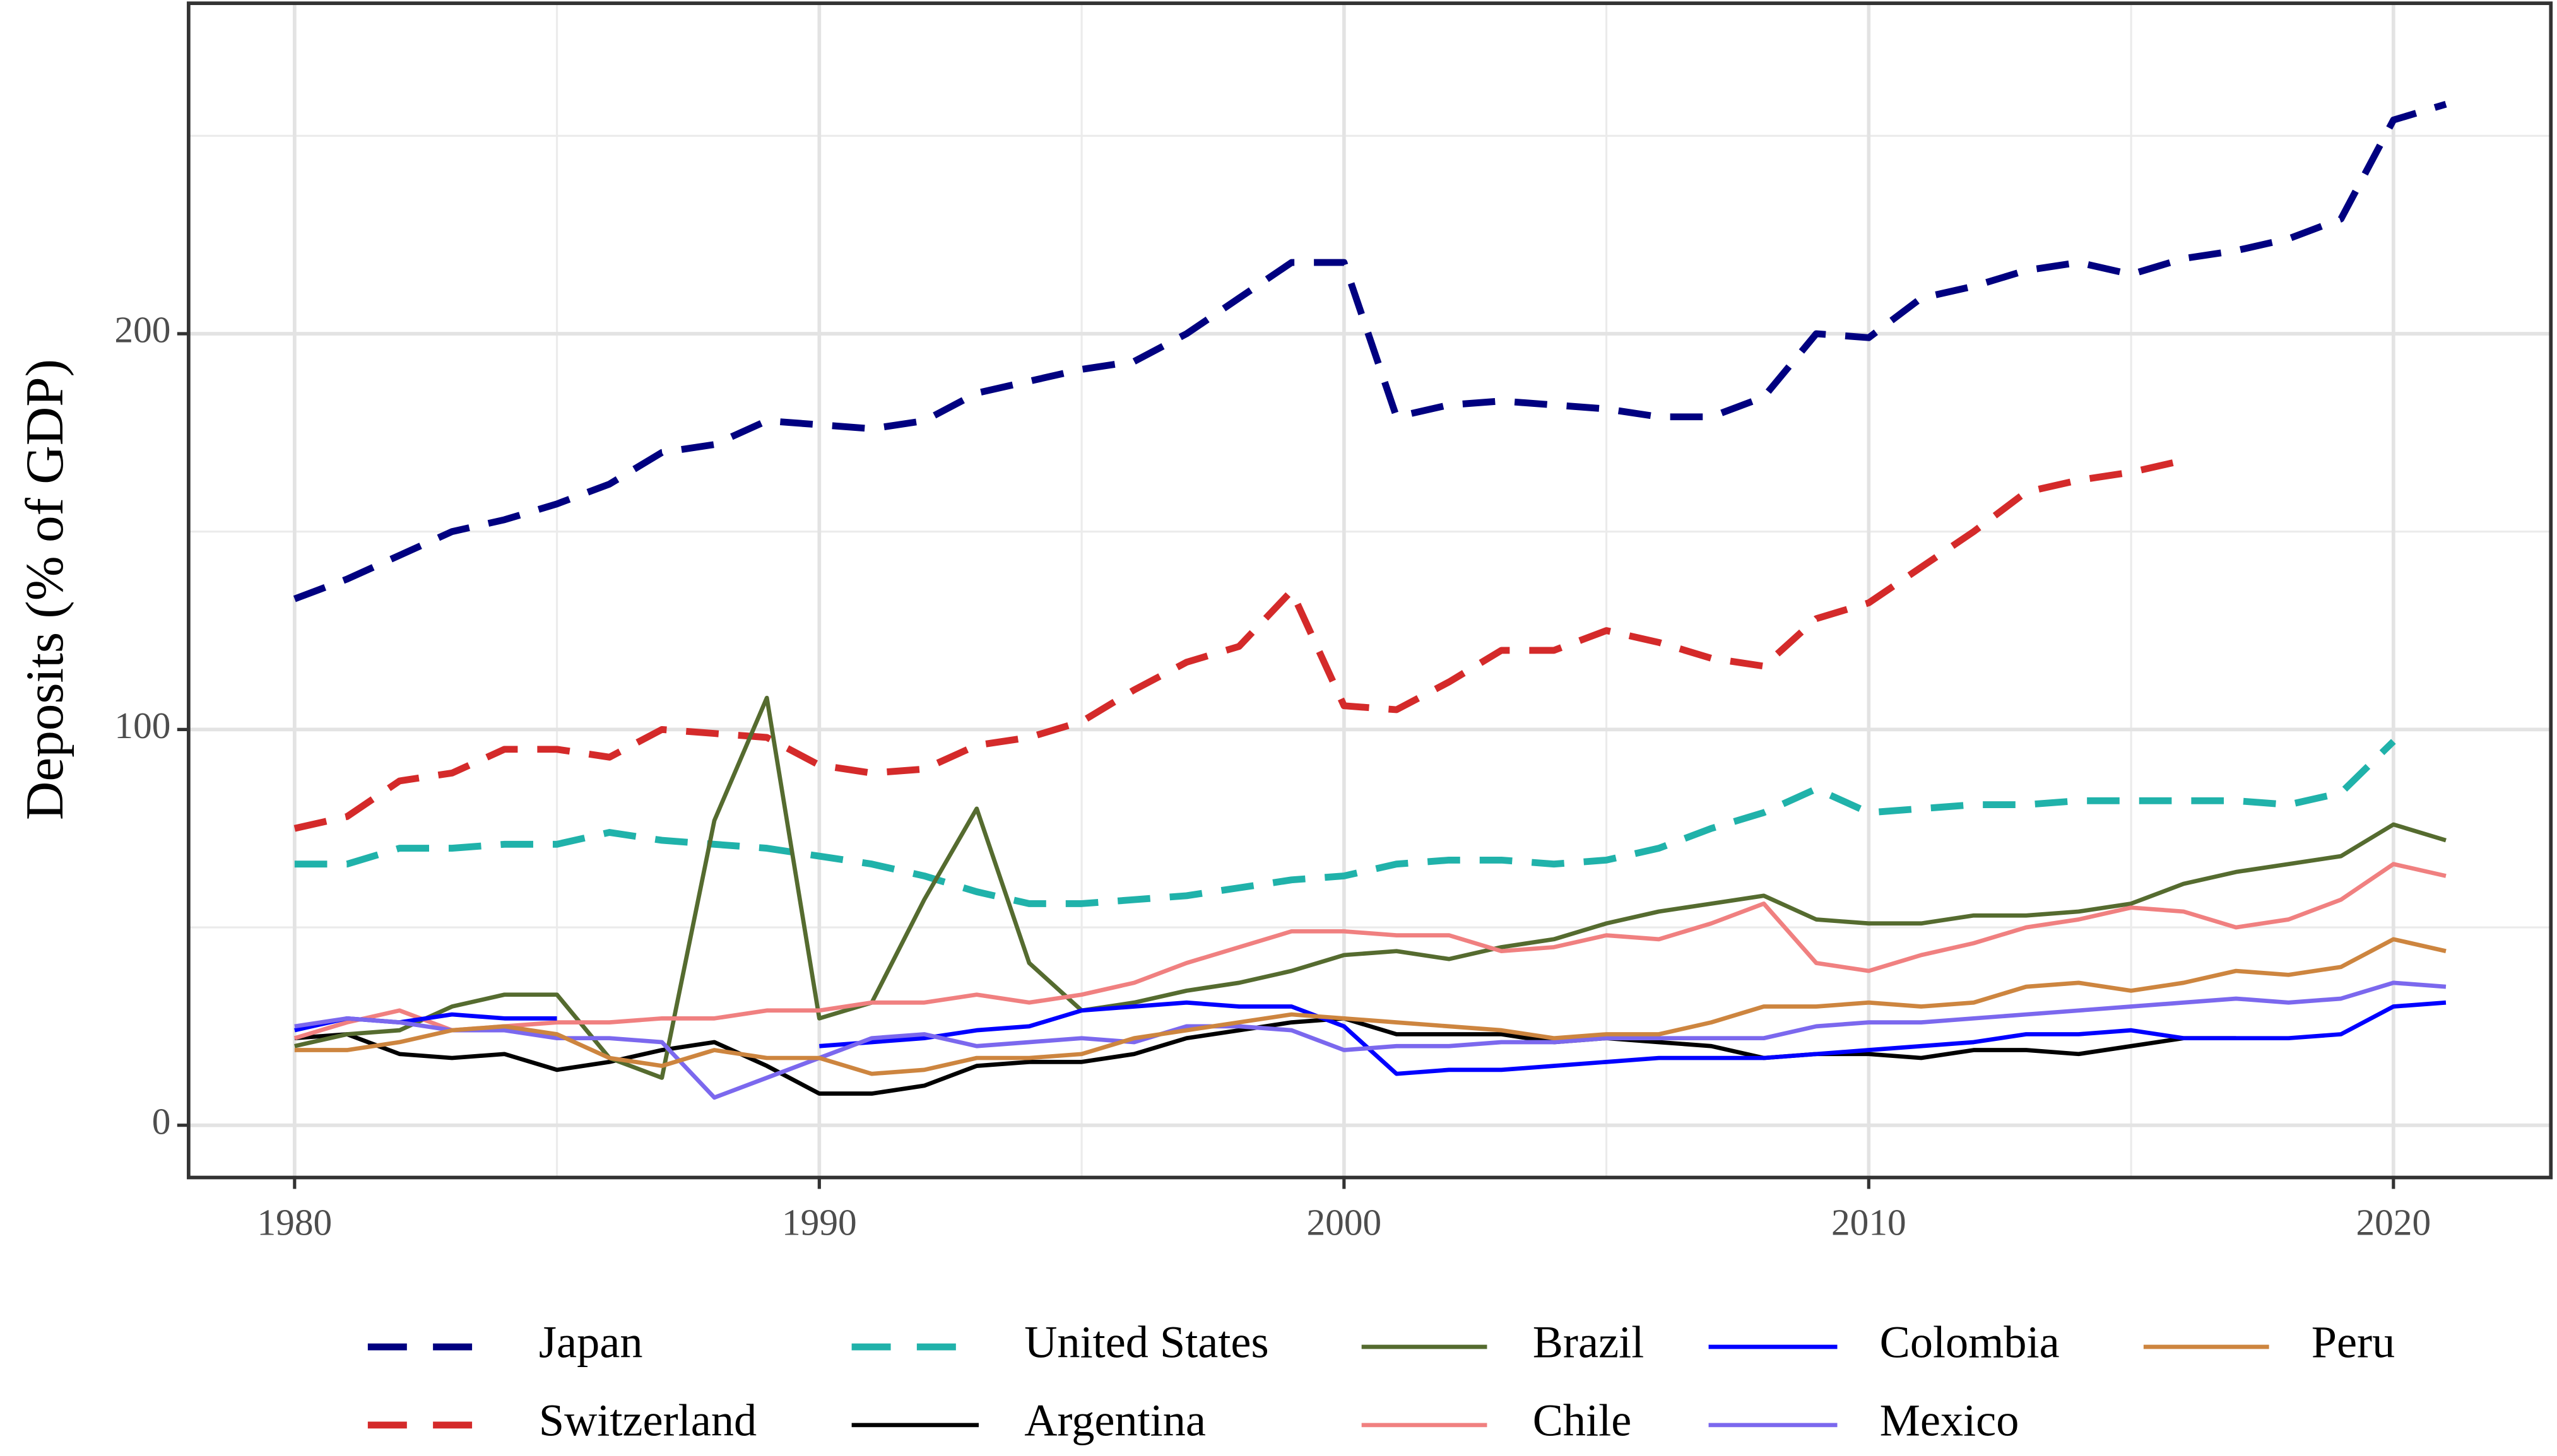 The height and width of the screenshot is (1456, 2557). What do you see at coordinates (1146, 1342) in the screenshot?
I see `legend-label: United States` at bounding box center [1146, 1342].